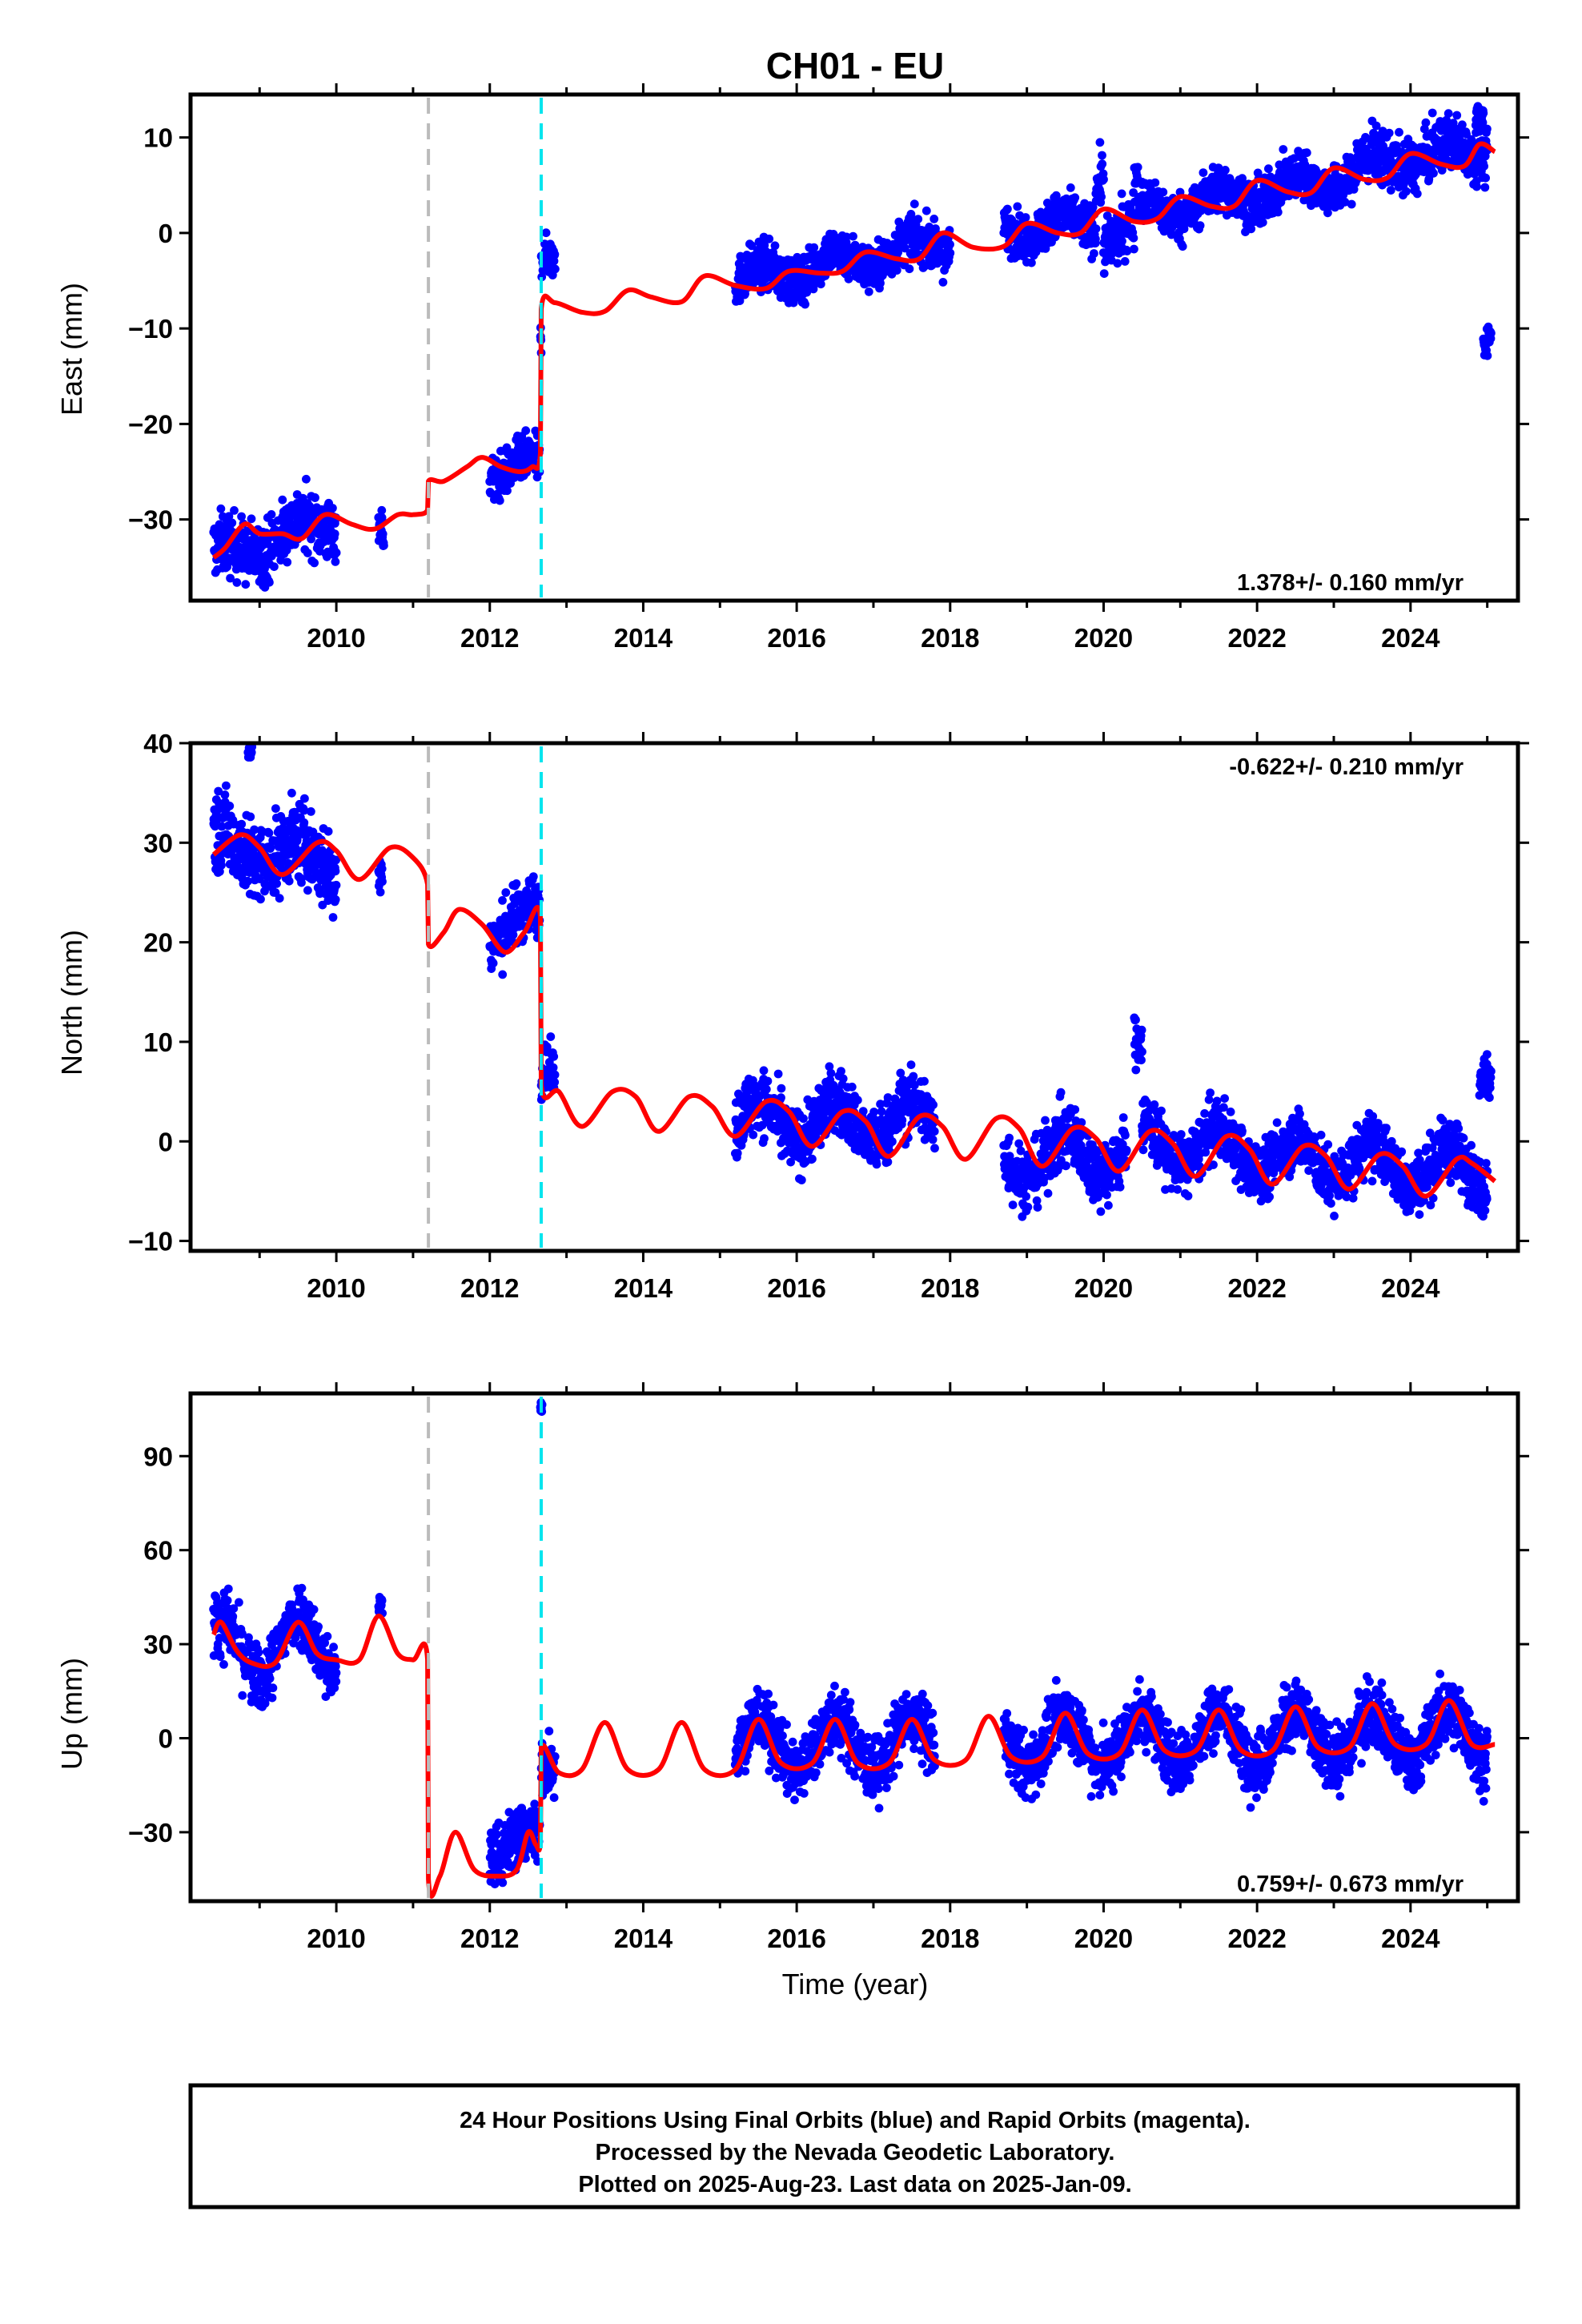  Describe the element at coordinates (71, 349) in the screenshot. I see `east-y-axis-label: East (mm)` at that location.